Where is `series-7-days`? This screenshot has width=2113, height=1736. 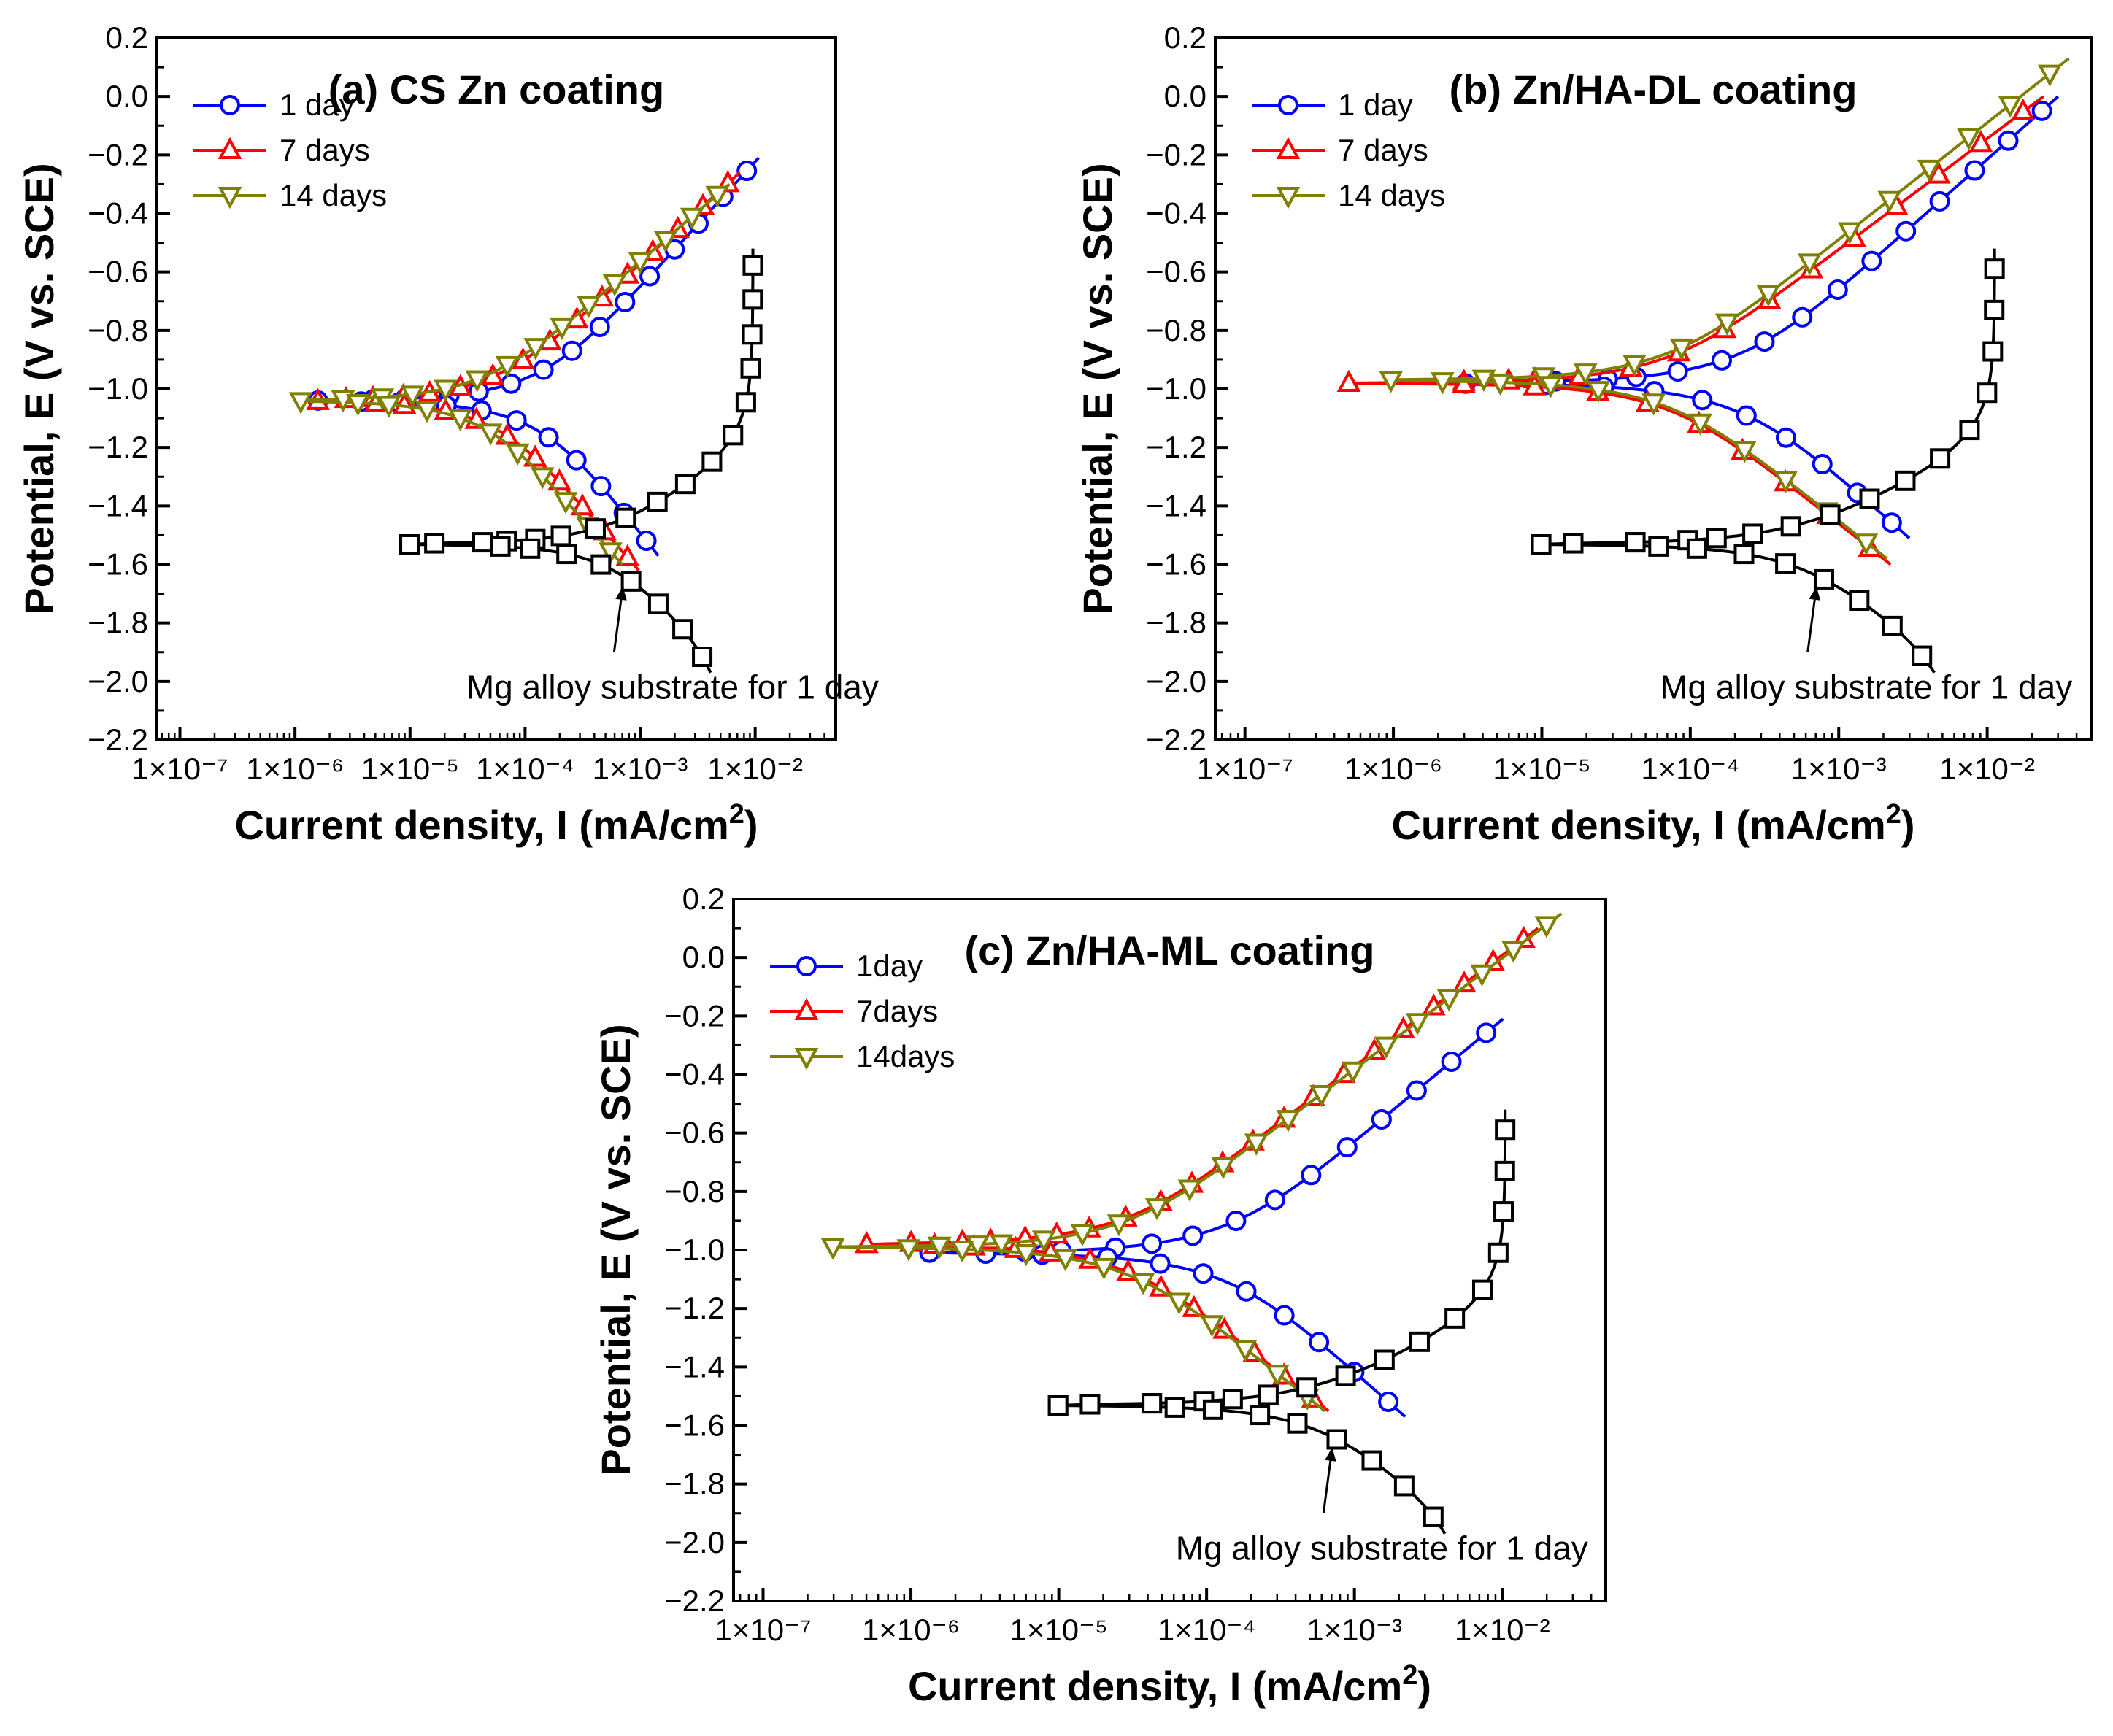 series-7-days is located at coordinates (1690, 330).